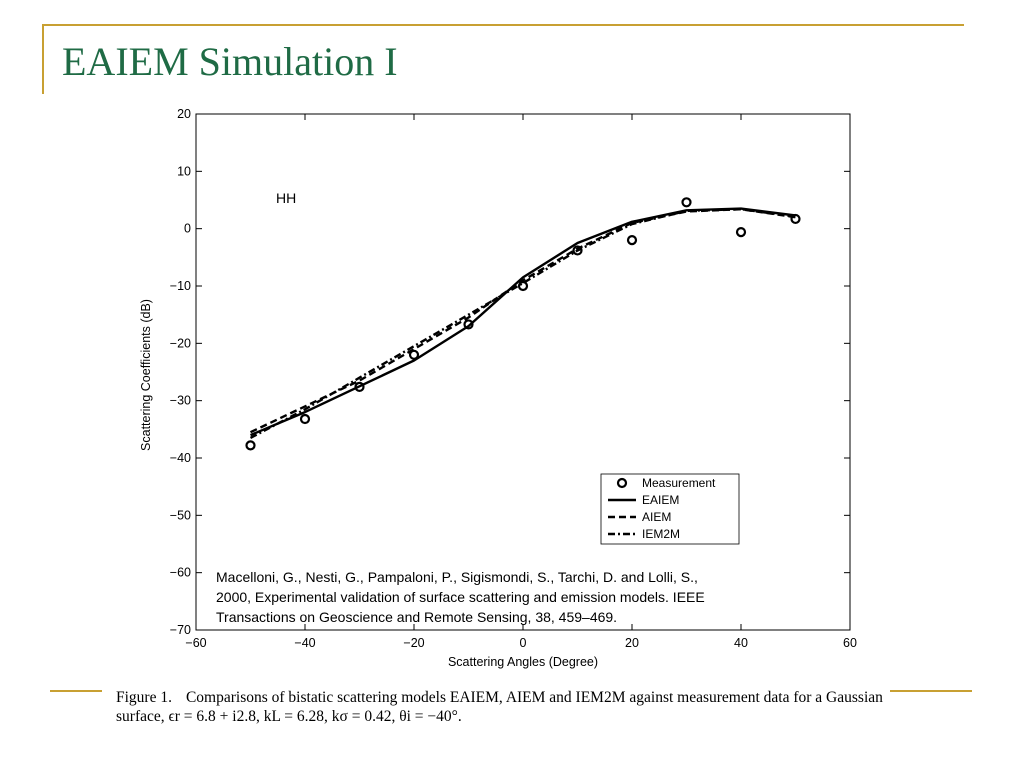  What do you see at coordinates (661, 534) in the screenshot?
I see `legend-label-iem2m: IEM2M` at bounding box center [661, 534].